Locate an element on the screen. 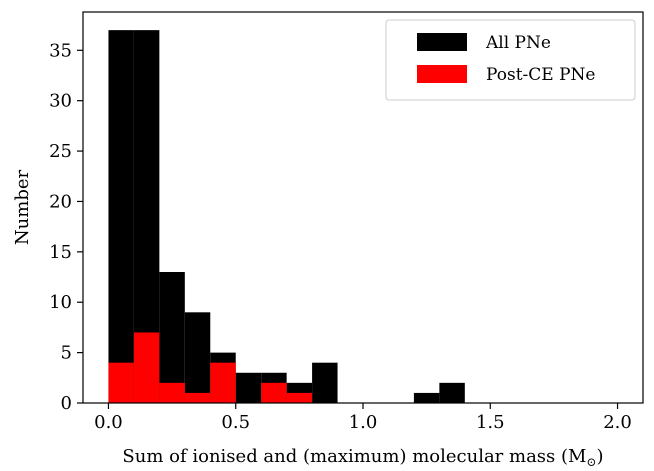 The height and width of the screenshot is (471, 654). y-tick-label: 35 is located at coordinates (60, 50).